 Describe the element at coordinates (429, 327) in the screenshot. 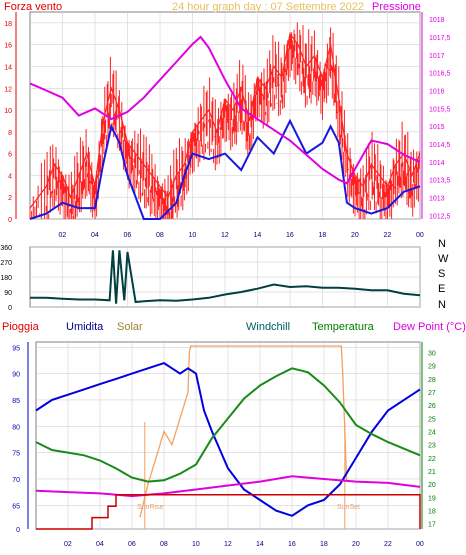

I see `dewpoint-label: Dew Point (°C)` at that location.